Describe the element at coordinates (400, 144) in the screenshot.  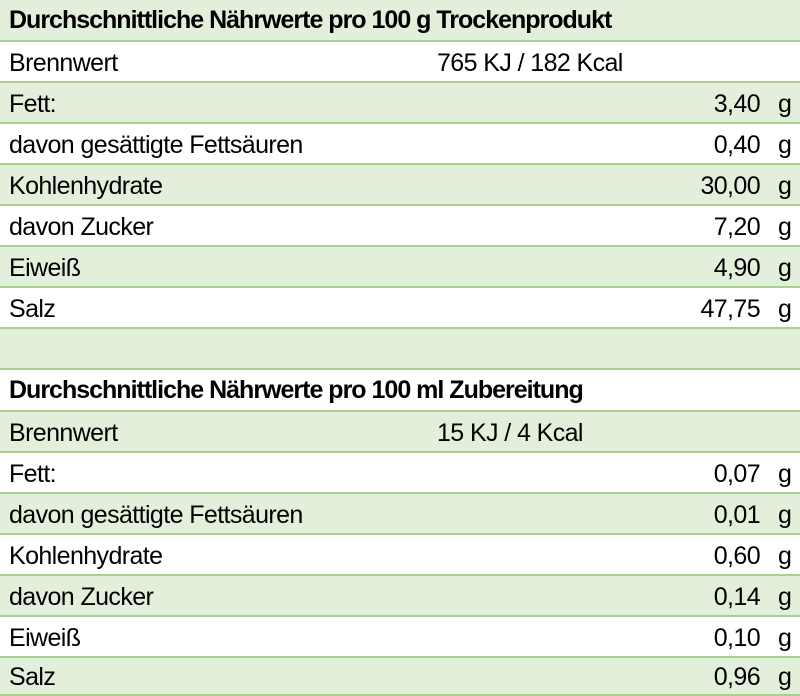
I see `table-row: davon gesättigte Fettsäuren 0,40 g` at that location.